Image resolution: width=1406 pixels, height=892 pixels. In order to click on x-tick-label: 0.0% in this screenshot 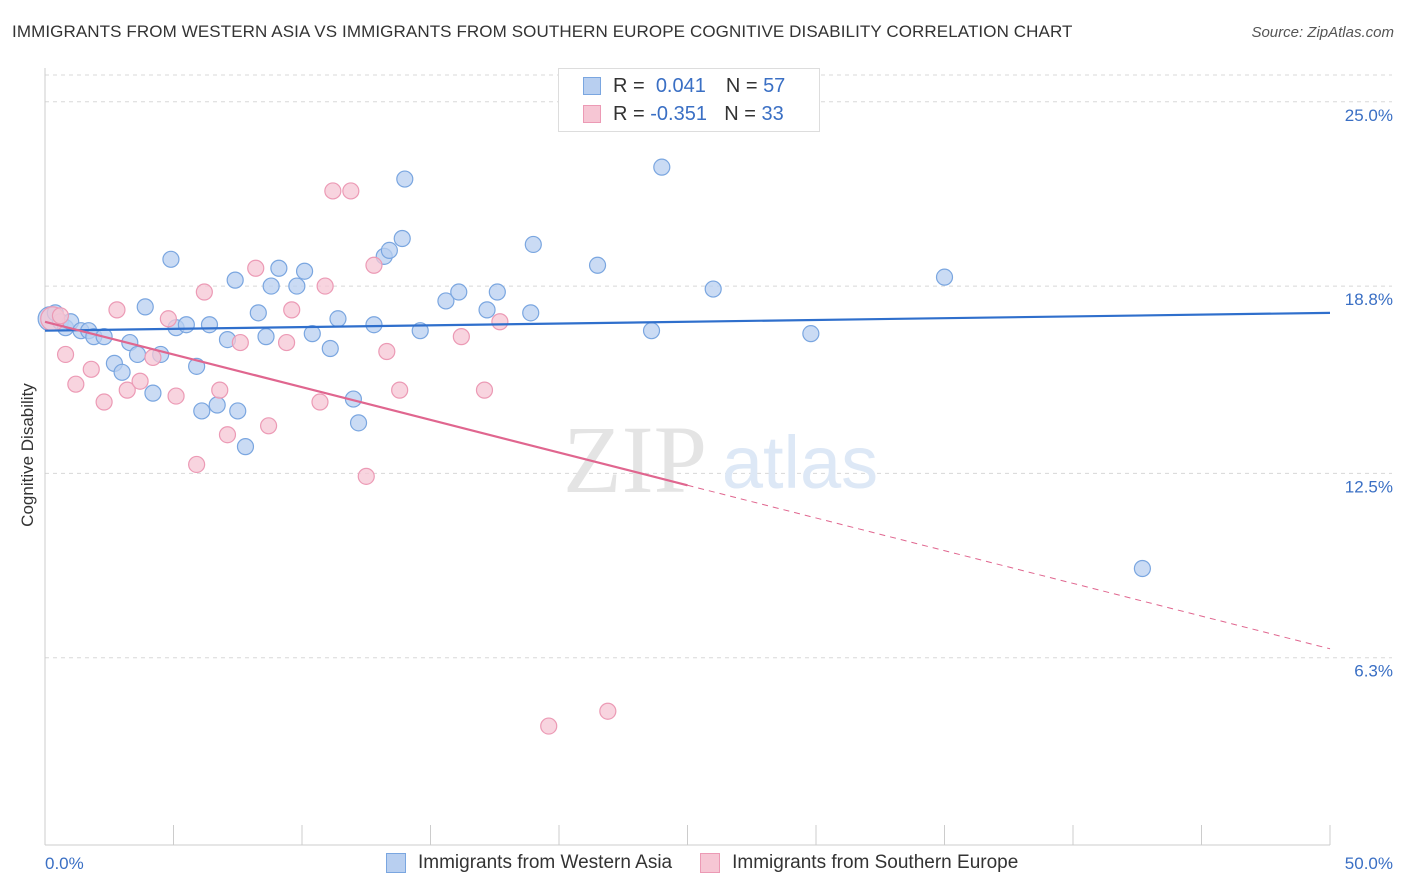, I will do `click(64, 863)`.